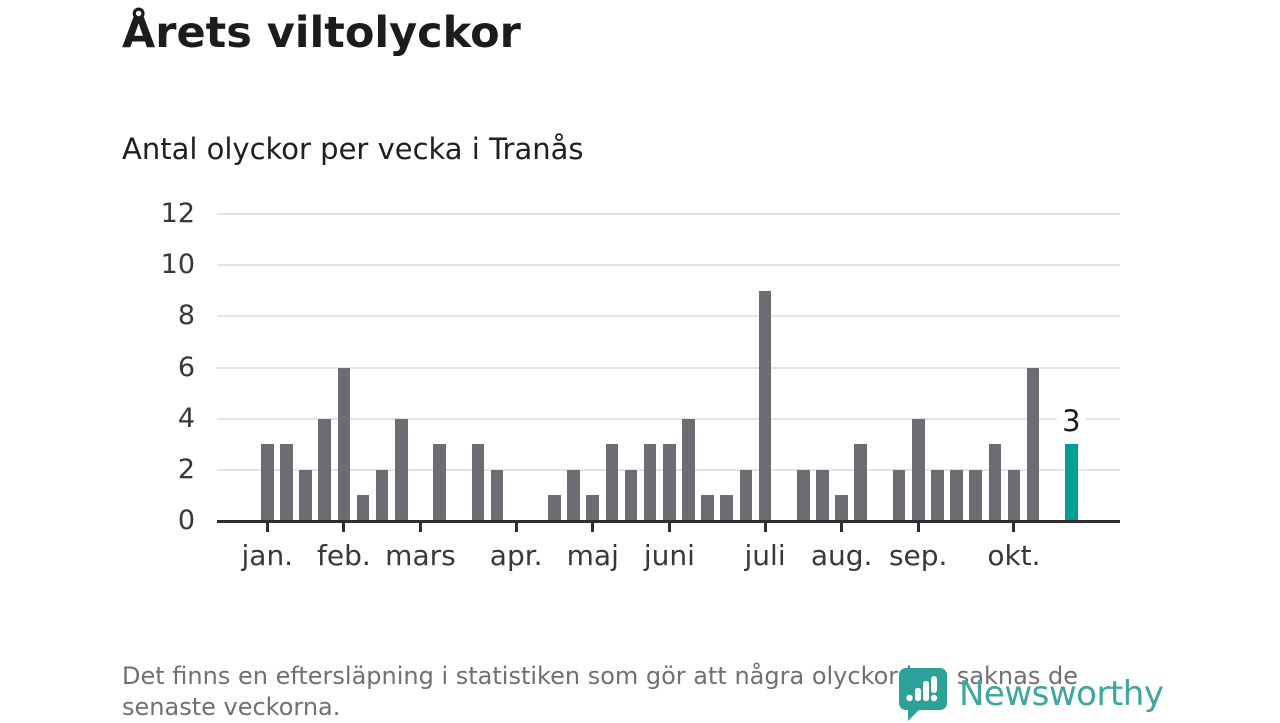 The height and width of the screenshot is (723, 1280). I want to click on x-axis-label: juli, so click(765, 555).